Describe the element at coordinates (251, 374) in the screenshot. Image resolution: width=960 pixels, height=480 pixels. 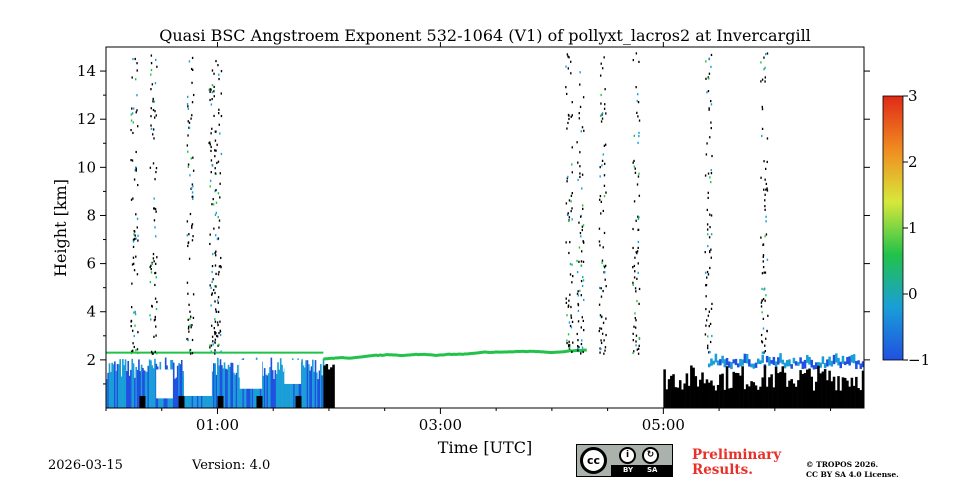
I see `boundary-layer-gap` at that location.